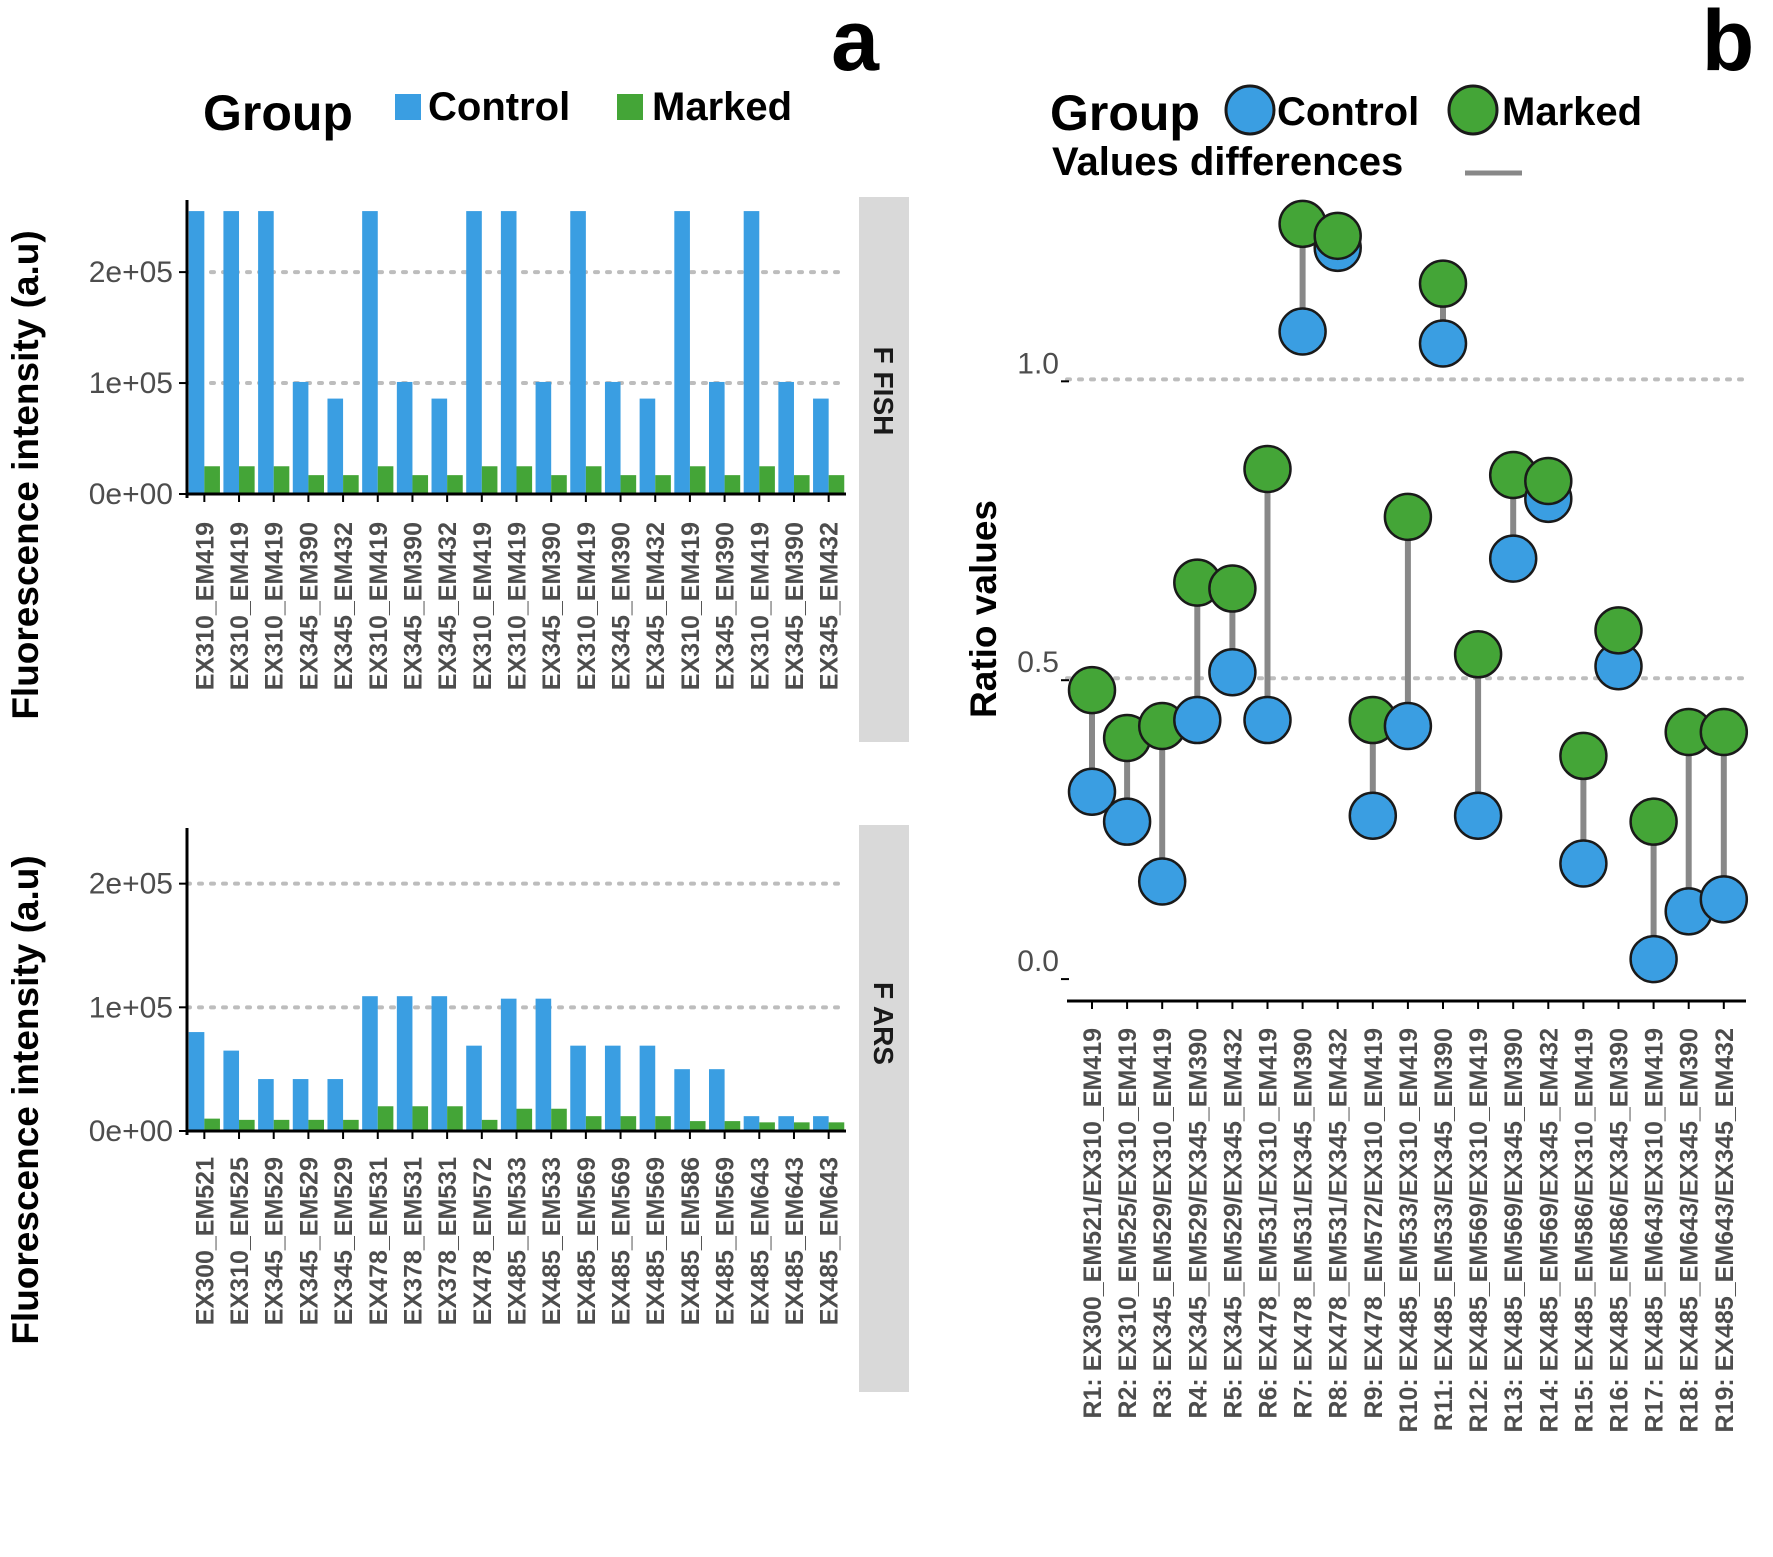 This screenshot has height=1557, width=1773. What do you see at coordinates (1339, 1223) in the screenshot?
I see `x-tick-label: R8: EX478_EM531/EX345_EM432` at bounding box center [1339, 1223].